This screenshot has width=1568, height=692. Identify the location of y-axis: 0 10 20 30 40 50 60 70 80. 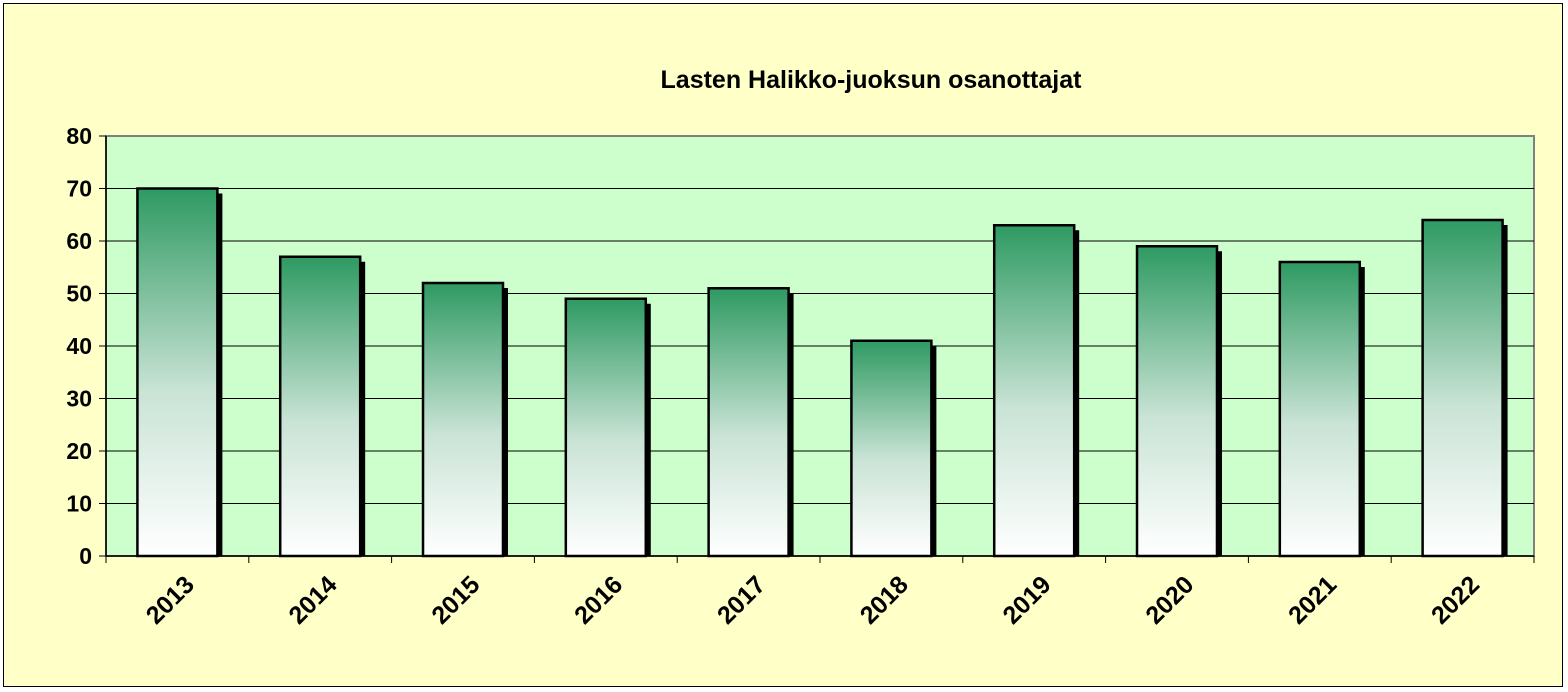
(86, 346).